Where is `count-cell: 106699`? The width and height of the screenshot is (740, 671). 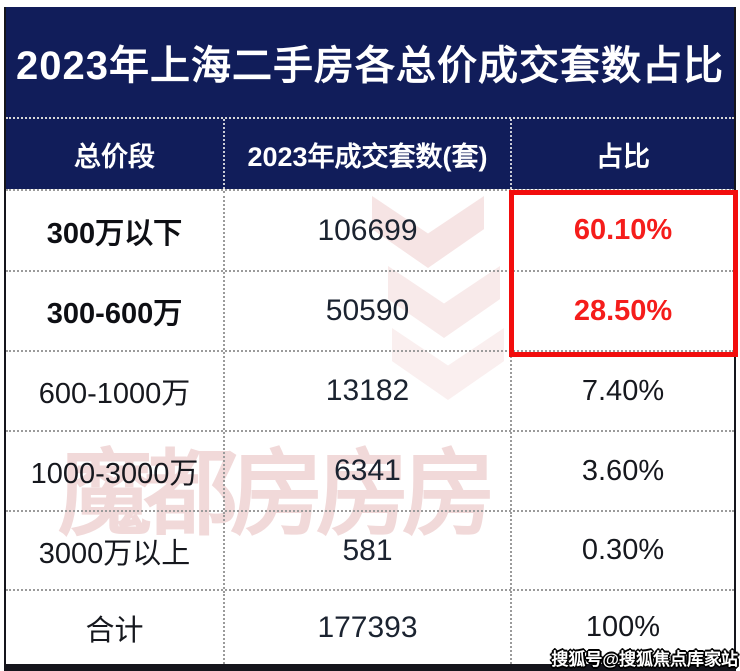
count-cell: 106699 is located at coordinates (368, 230).